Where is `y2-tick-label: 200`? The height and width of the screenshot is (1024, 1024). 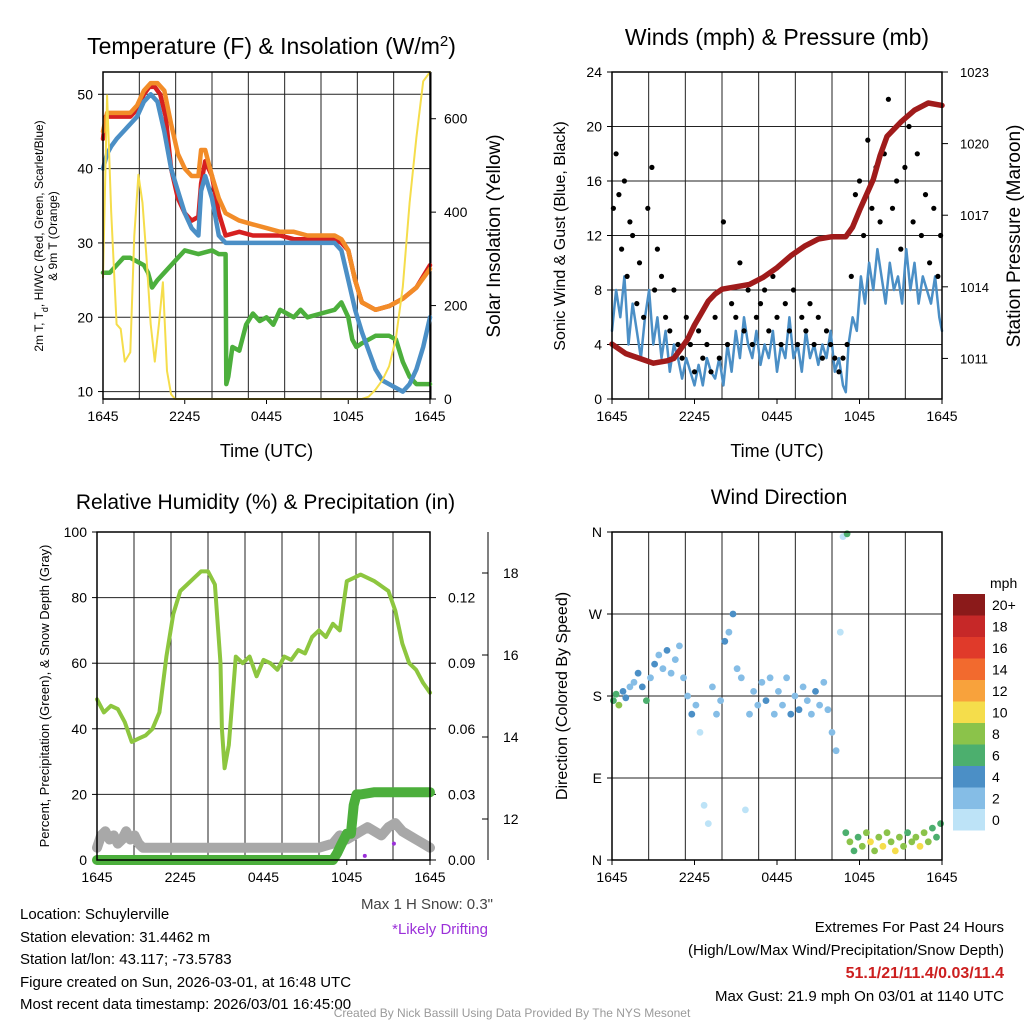 y2-tick-label: 200 is located at coordinates (456, 306).